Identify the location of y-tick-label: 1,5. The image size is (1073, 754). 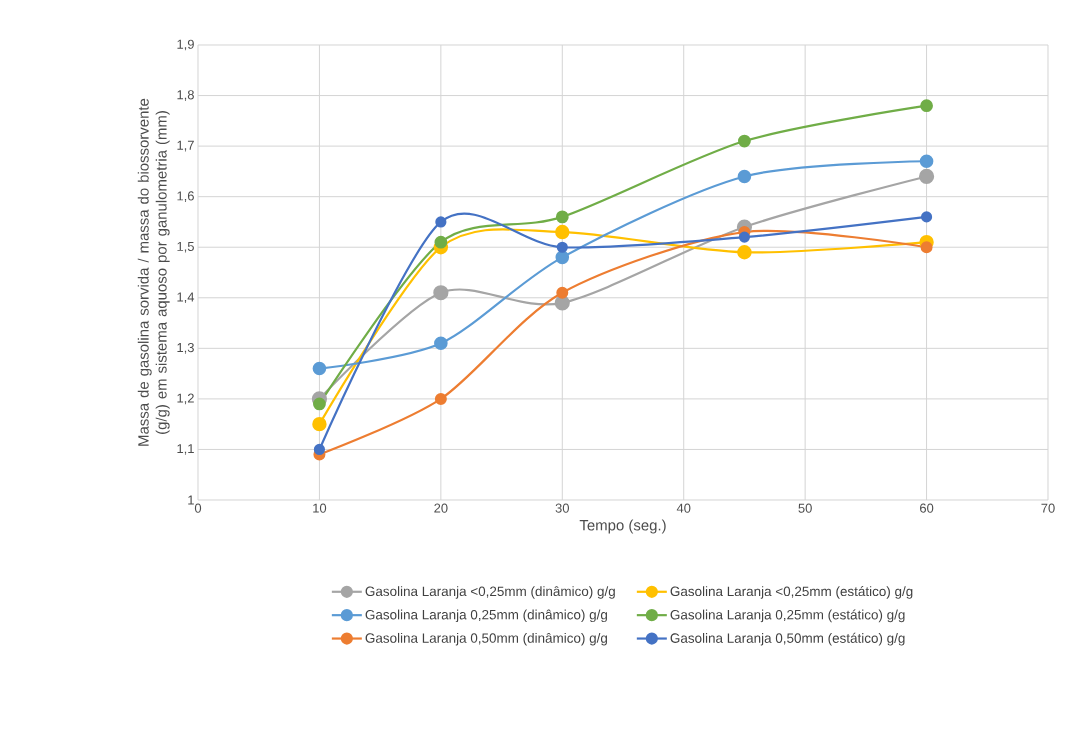
(185, 247).